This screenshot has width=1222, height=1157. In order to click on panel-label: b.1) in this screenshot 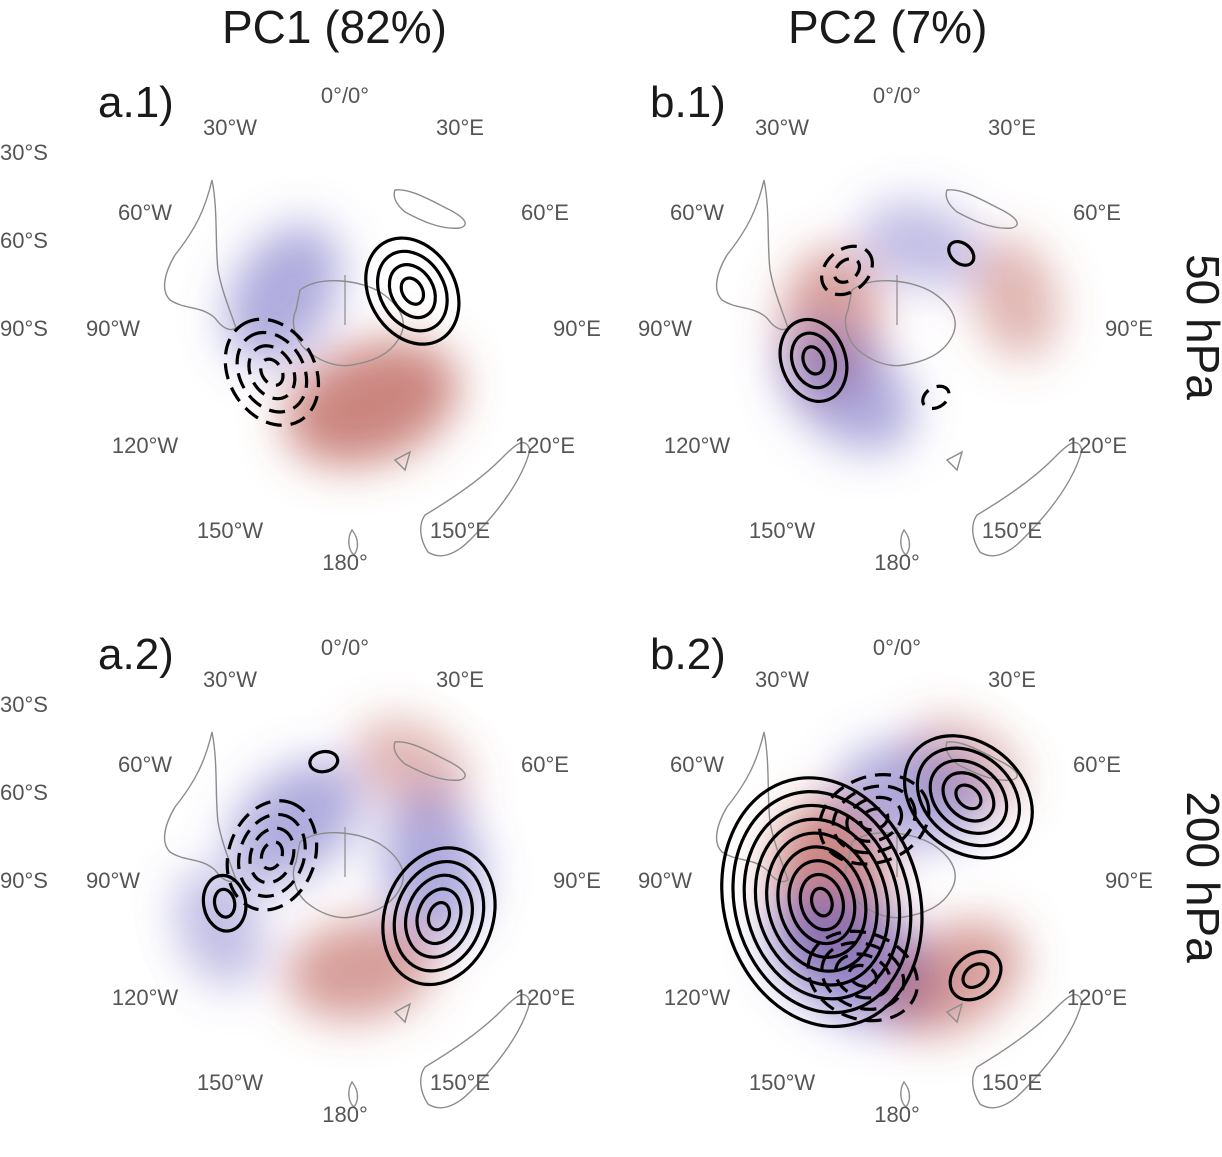, I will do `click(688, 102)`.